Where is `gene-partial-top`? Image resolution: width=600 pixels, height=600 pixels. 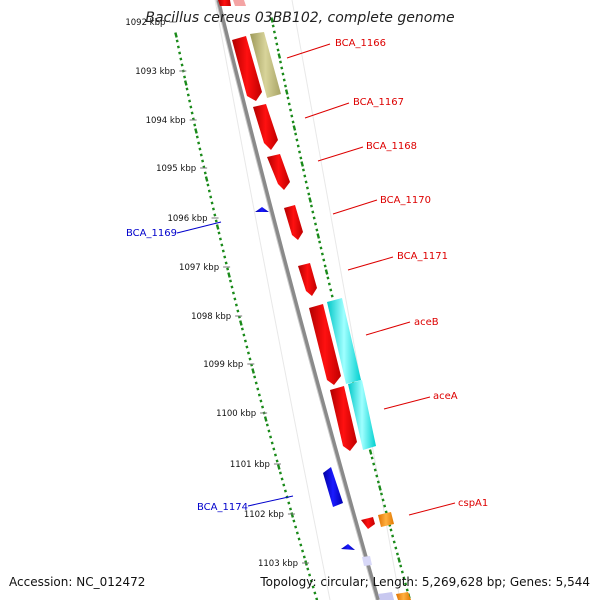
gene-partial-top is located at coordinates (224, 3).